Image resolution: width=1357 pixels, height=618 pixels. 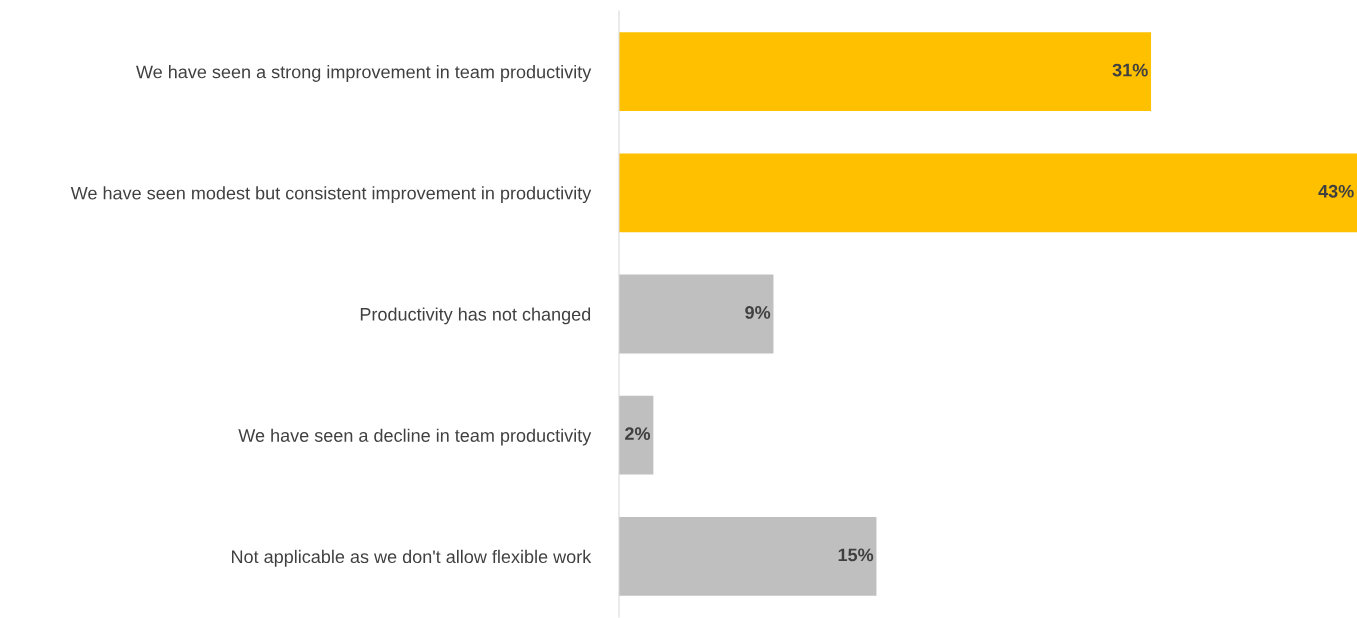 What do you see at coordinates (758, 312) in the screenshot?
I see `data-label: 9%` at bounding box center [758, 312].